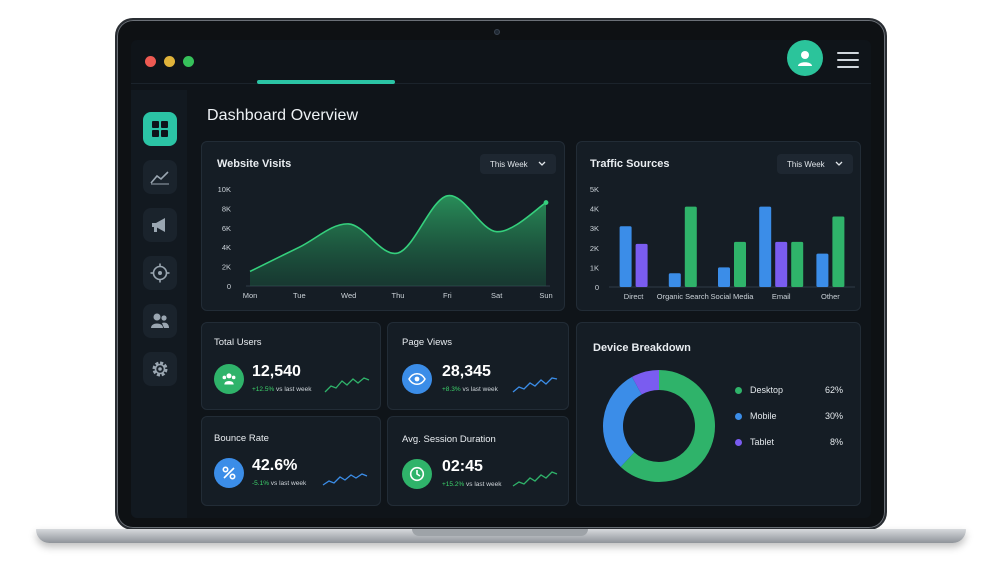  What do you see at coordinates (224, 189) in the screenshot?
I see `y-tick-label: 10K` at bounding box center [224, 189].